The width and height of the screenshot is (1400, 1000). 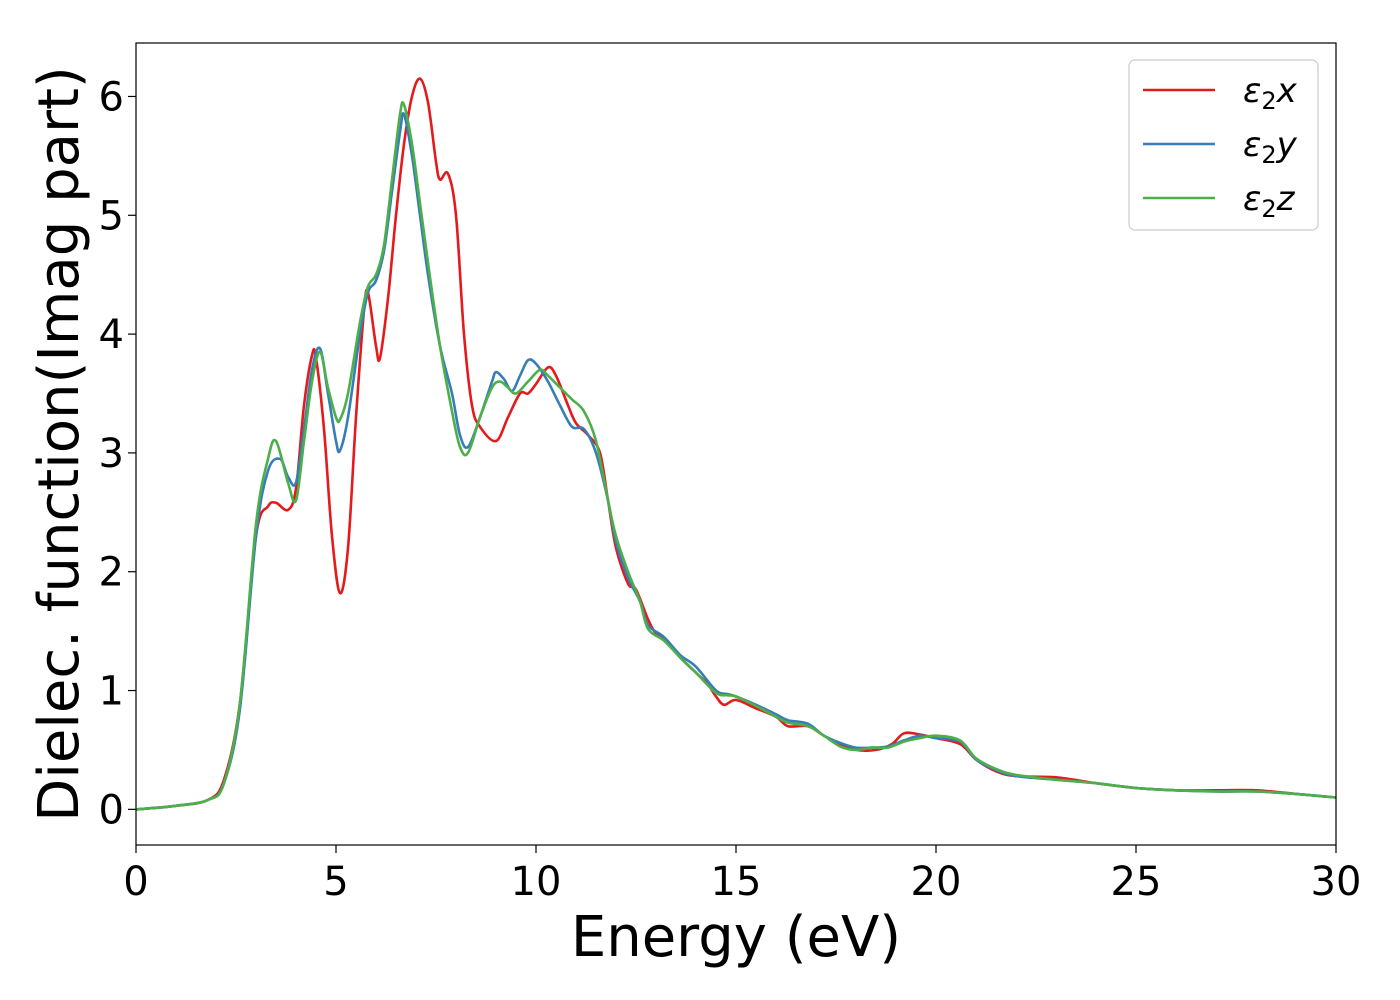 What do you see at coordinates (59, 444) in the screenshot?
I see `y-axis-label: Dielec. function(Imag part)` at bounding box center [59, 444].